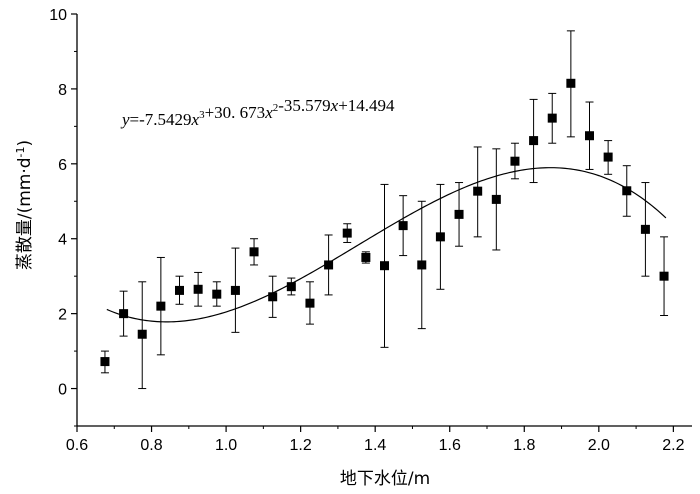 This screenshot has width=700, height=494. I want to click on x-axis-ticks: 0.6 0.8 1.0 1.2 1.4 1.6 1.8 2.0 2.2, so click(375, 440).